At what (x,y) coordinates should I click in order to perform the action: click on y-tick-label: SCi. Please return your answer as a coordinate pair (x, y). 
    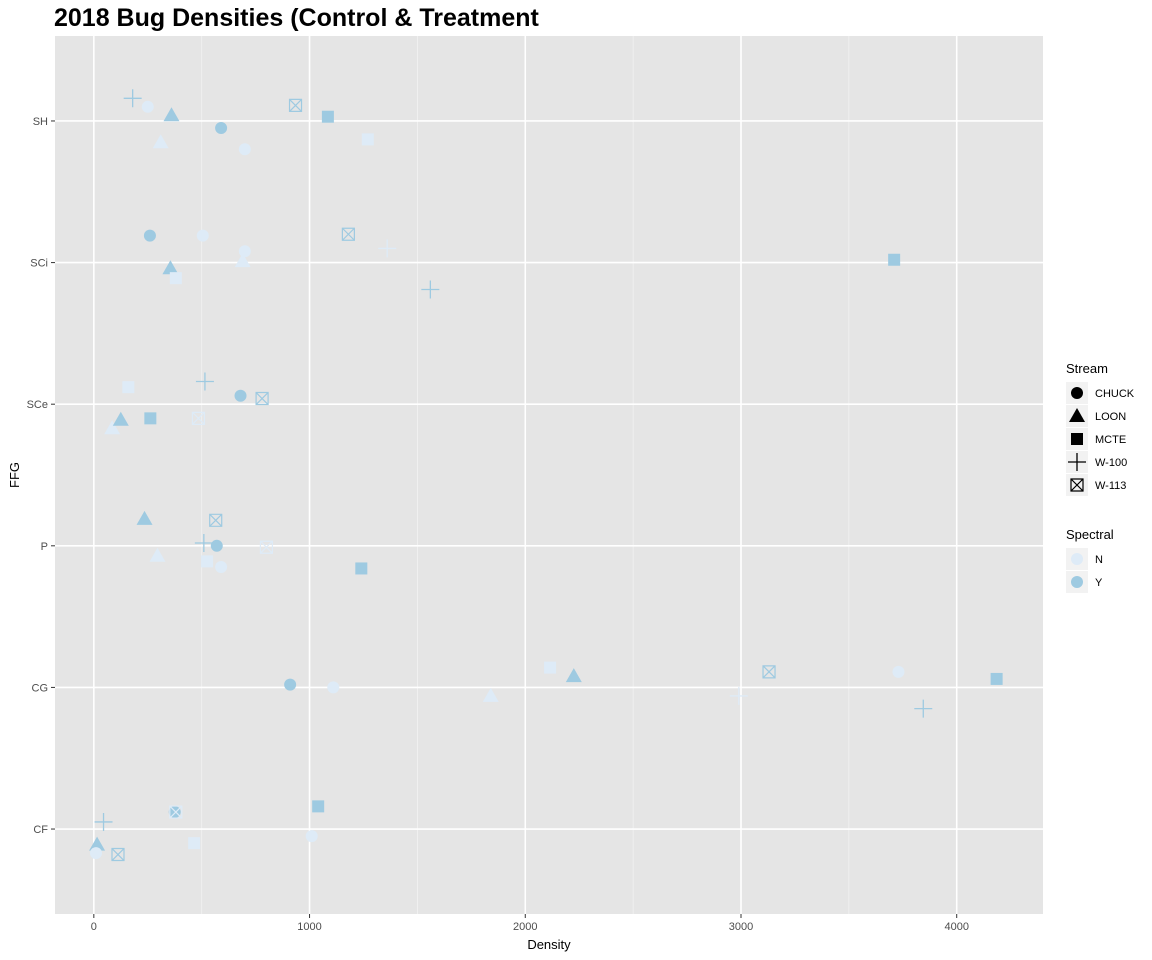
    Looking at the image, I should click on (39, 264).